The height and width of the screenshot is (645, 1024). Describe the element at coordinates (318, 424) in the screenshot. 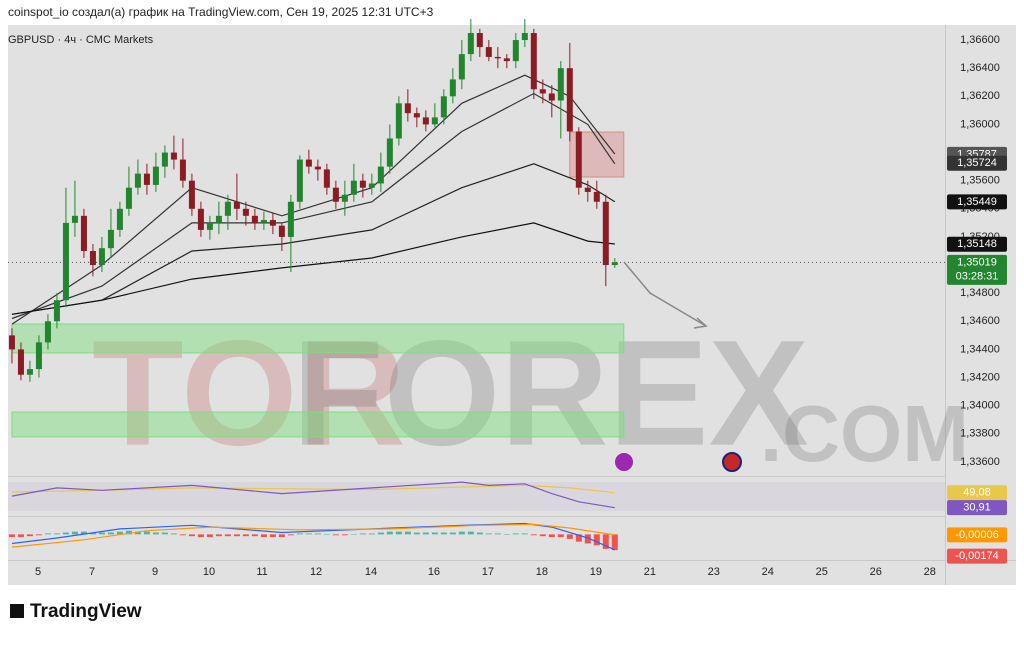

I see `zone` at that location.